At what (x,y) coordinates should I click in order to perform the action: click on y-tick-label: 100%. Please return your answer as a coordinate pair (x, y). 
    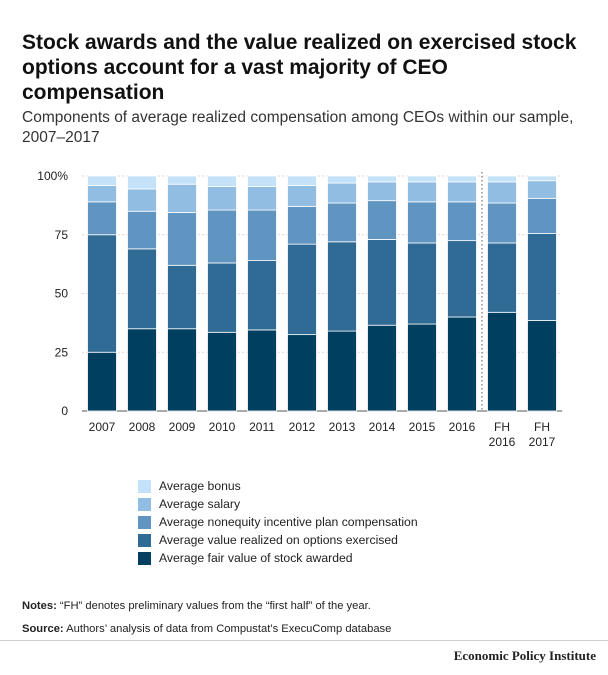
    Looking at the image, I should click on (52, 176).